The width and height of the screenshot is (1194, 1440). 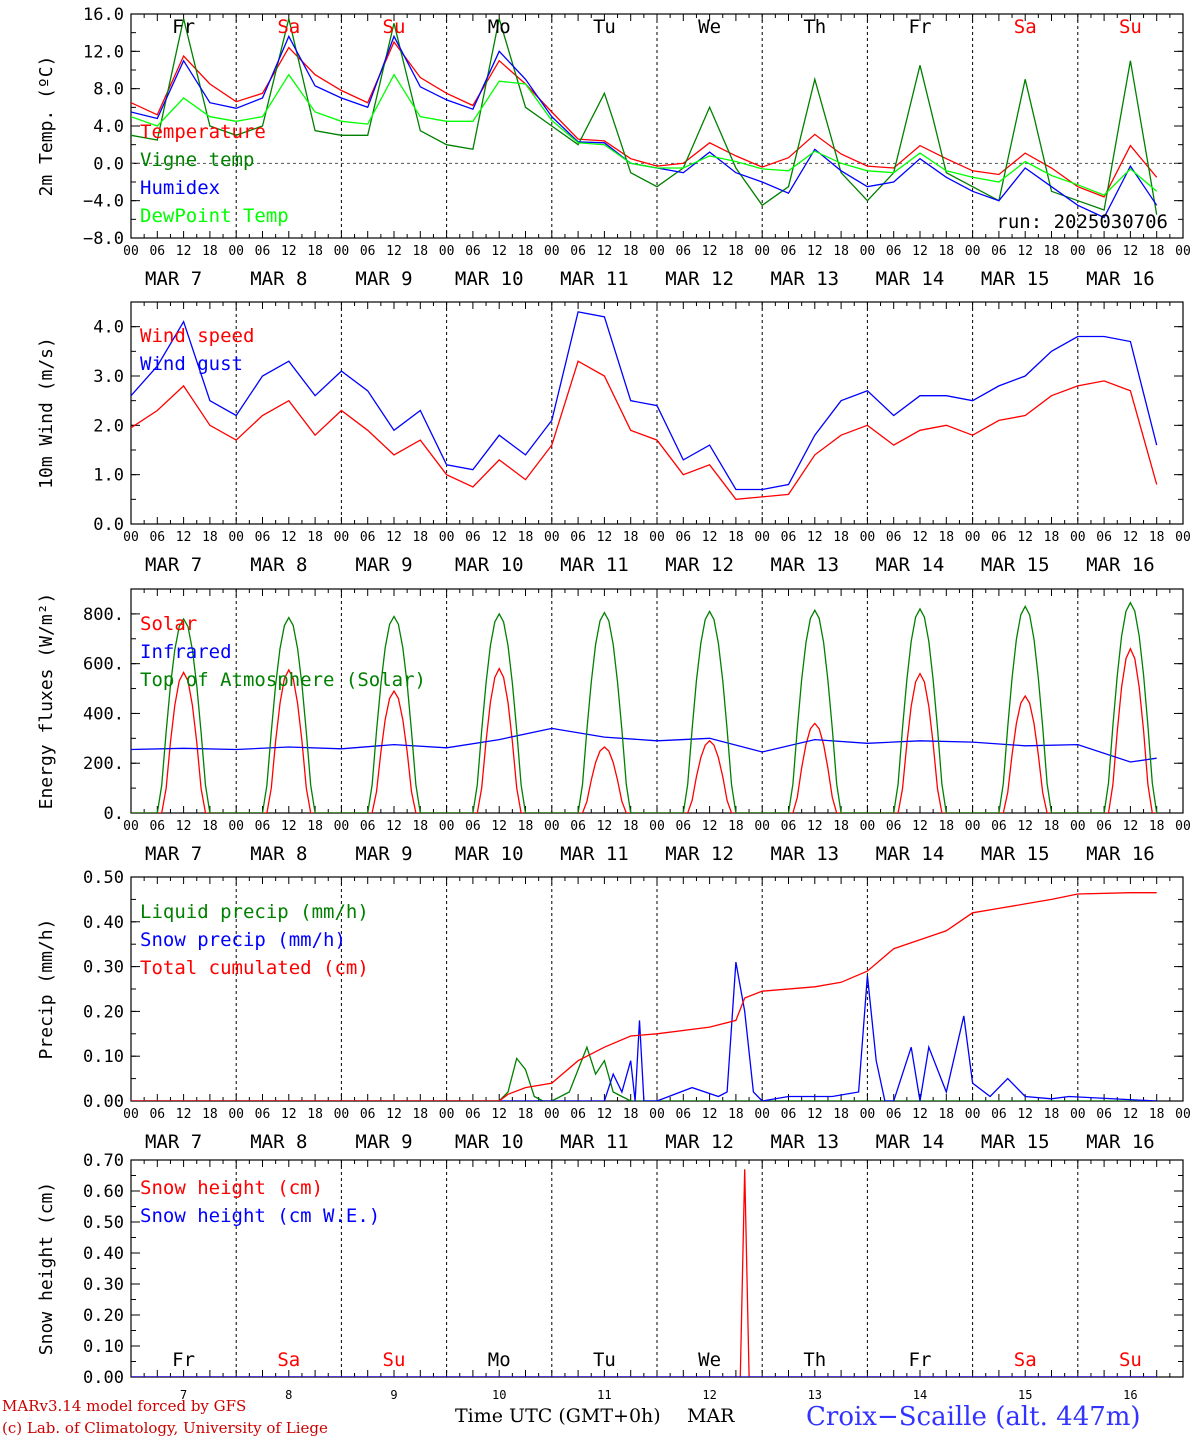 What do you see at coordinates (254, 968) in the screenshot?
I see `legend-entry: Total cumulated (cm)` at bounding box center [254, 968].